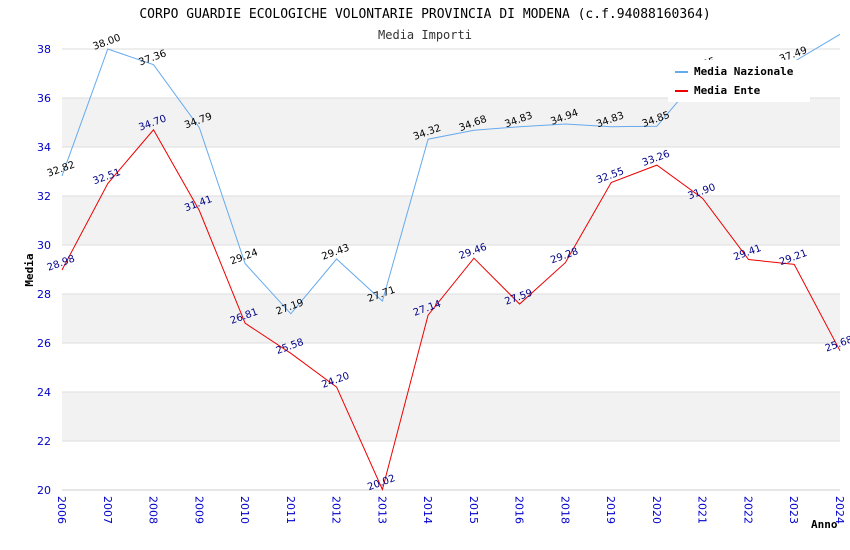 This screenshot has width=850, height=550. I want to click on y-axis-label: Media, so click(29, 269).